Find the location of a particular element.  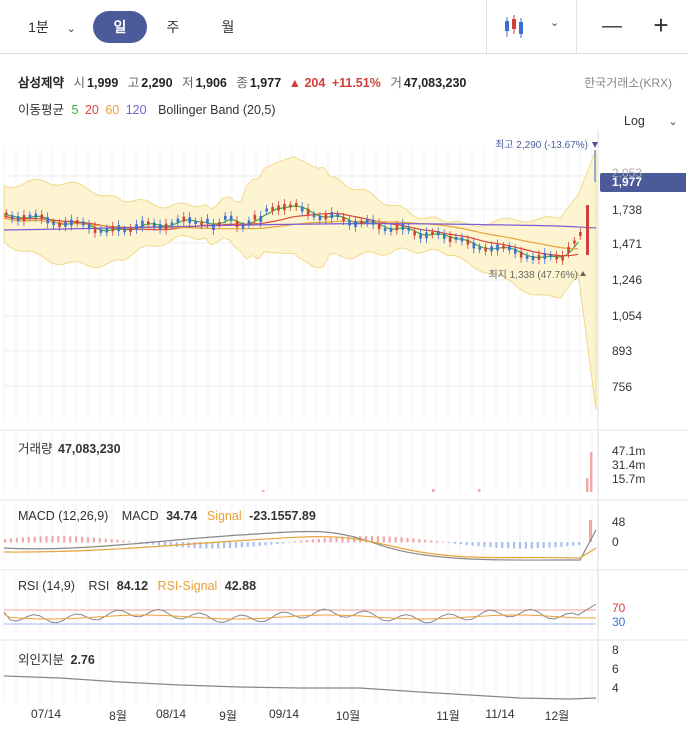

divider is located at coordinates (576, 26).